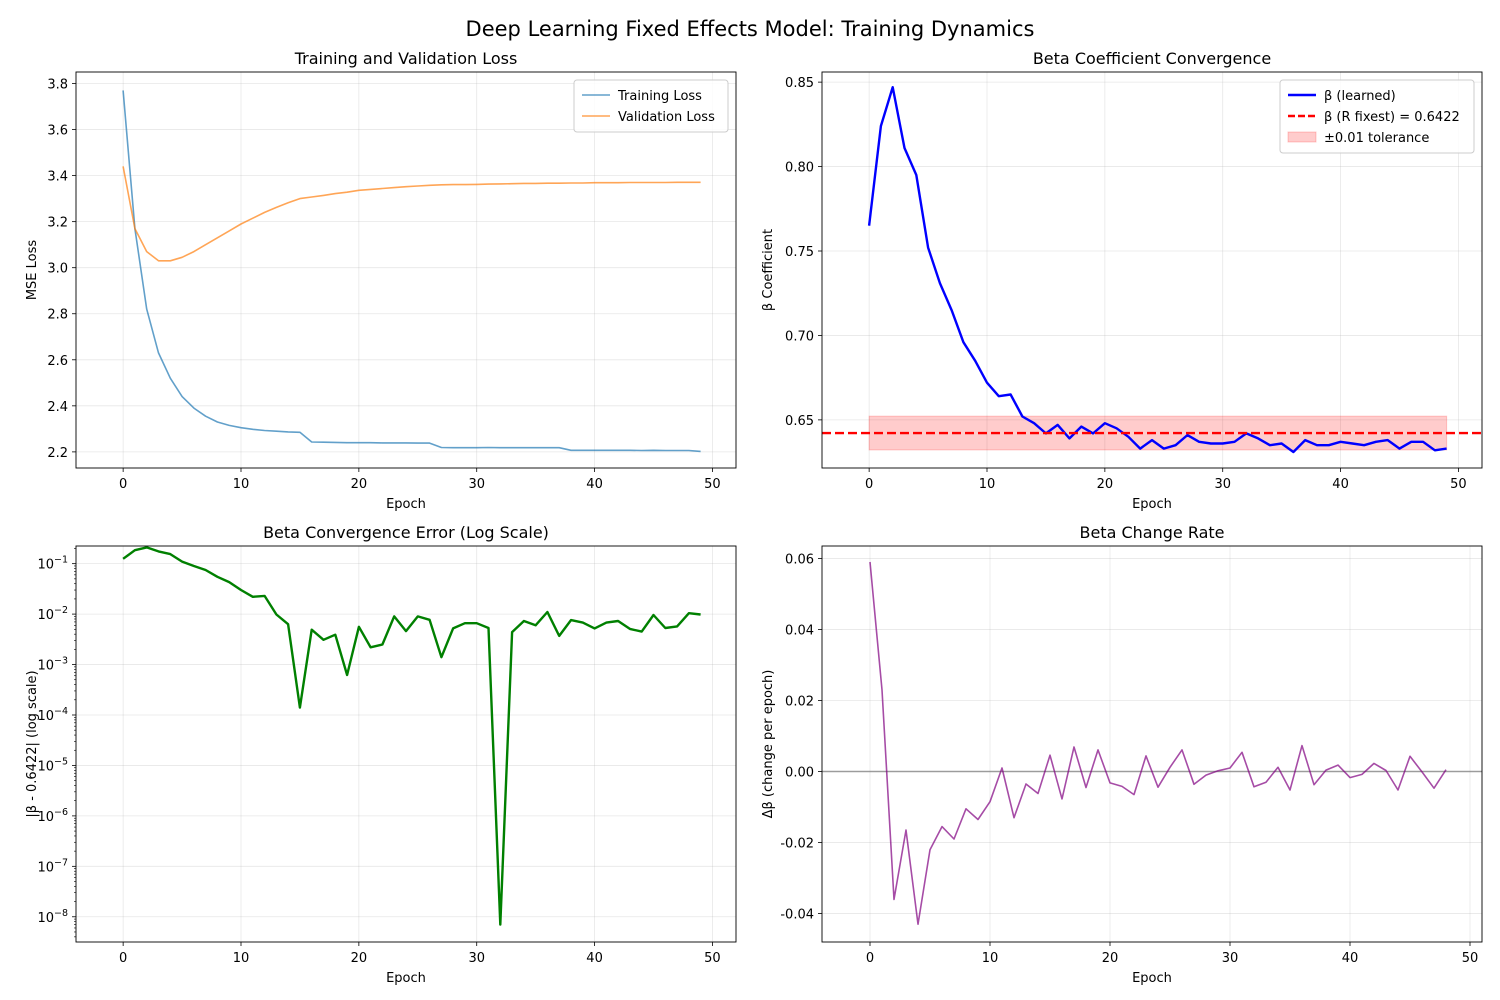  Describe the element at coordinates (57, 361) in the screenshot. I see `y-tick-label: 2.6` at that location.